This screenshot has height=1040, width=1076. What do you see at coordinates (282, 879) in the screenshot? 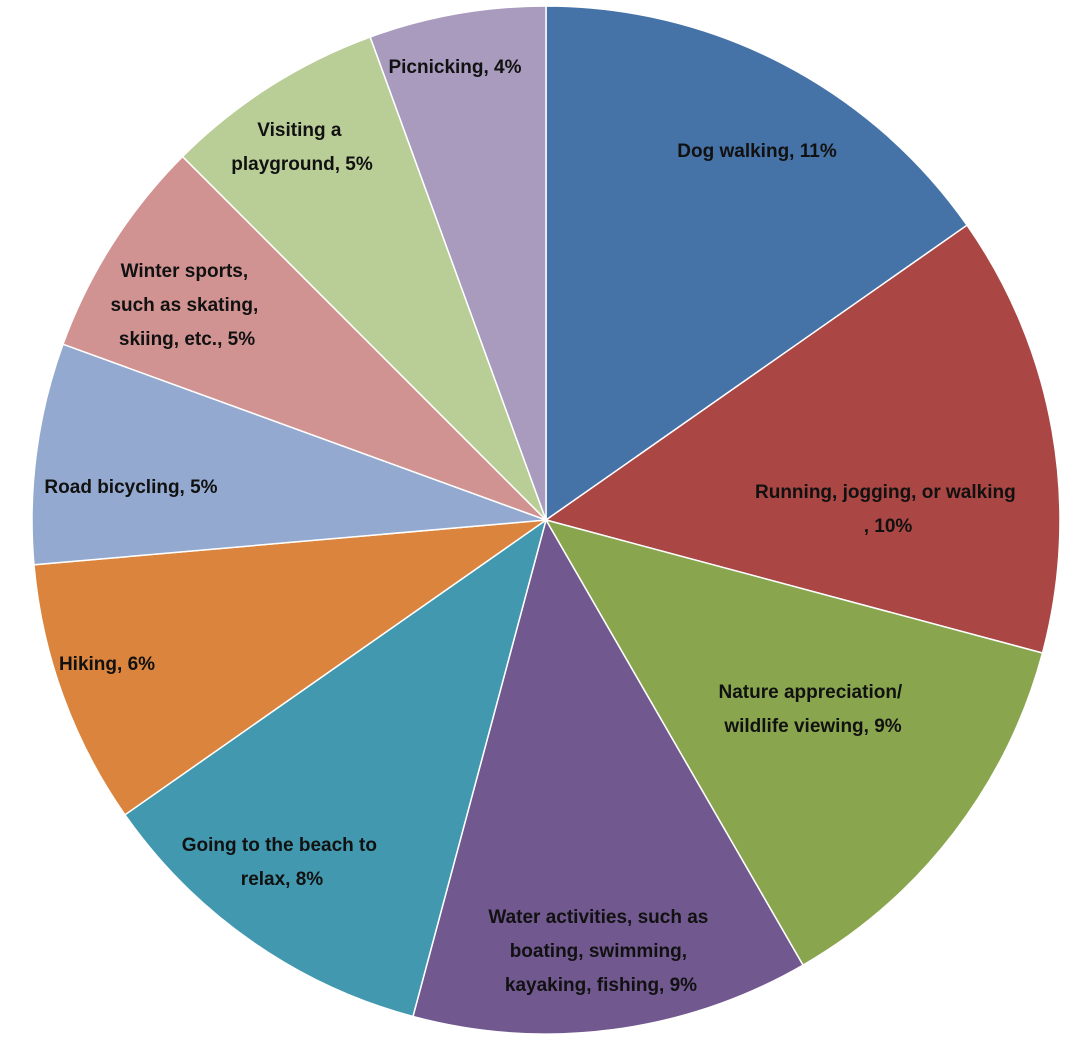
I see `data-label-line: relax, 8%` at bounding box center [282, 879].